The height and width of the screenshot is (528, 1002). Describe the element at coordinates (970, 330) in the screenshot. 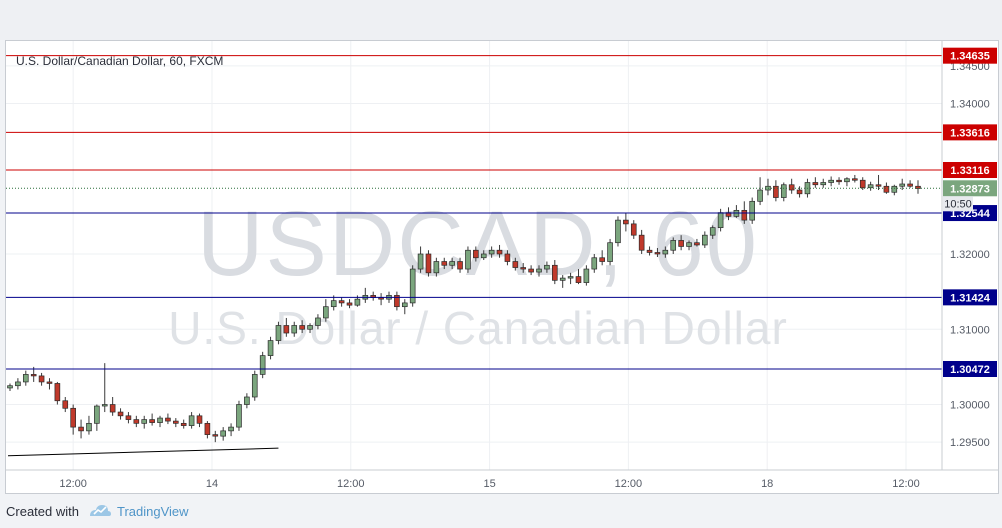

I see `y-tick-label: 1.31000` at that location.